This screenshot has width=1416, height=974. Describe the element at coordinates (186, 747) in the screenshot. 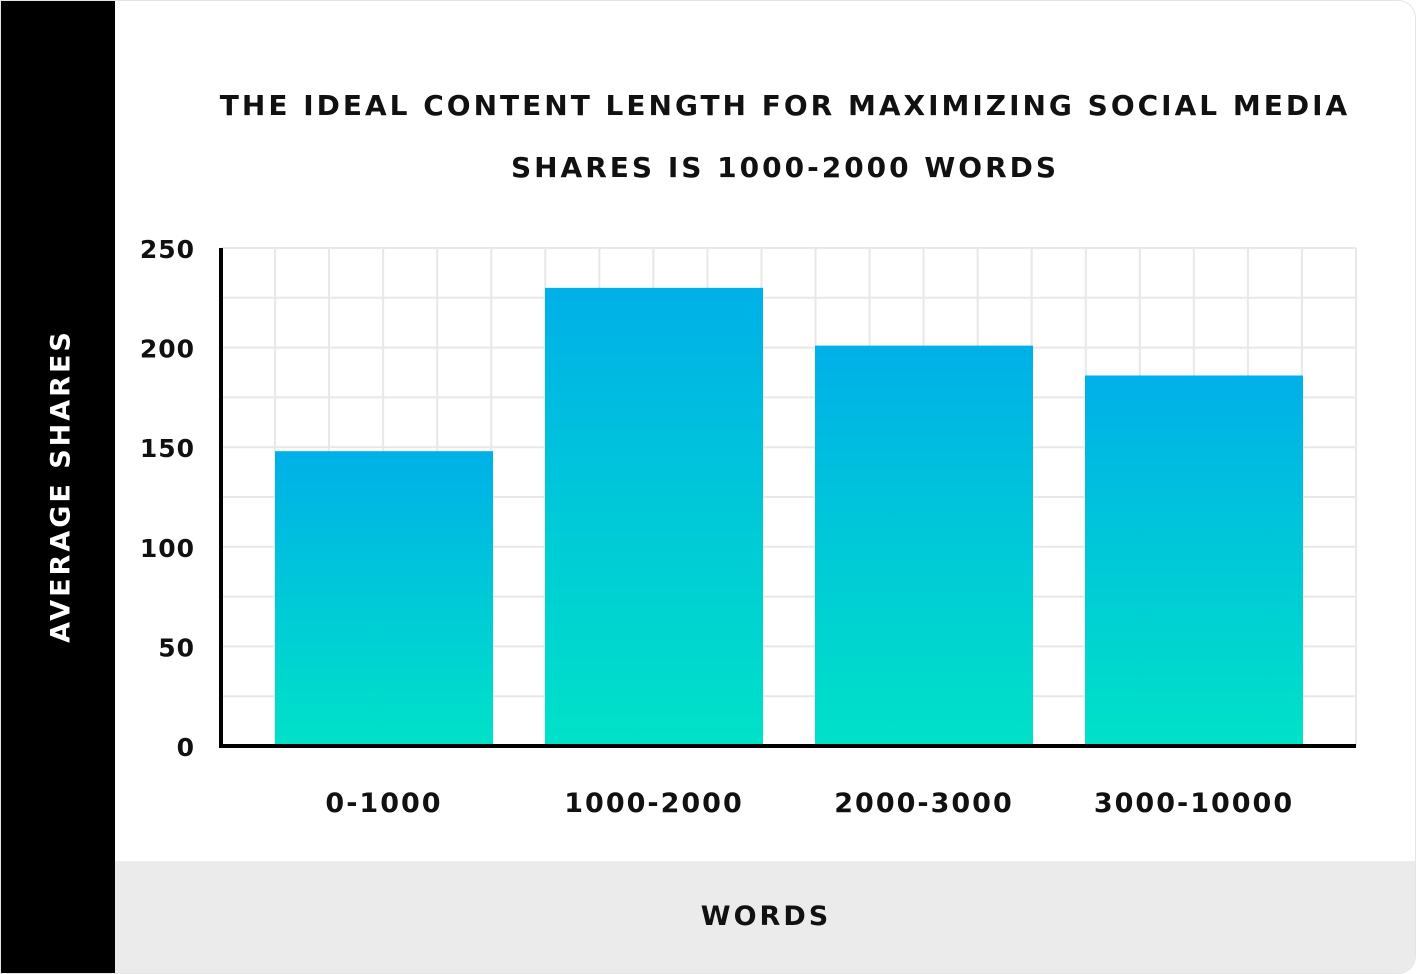

I see `y-tick-label: 0` at that location.